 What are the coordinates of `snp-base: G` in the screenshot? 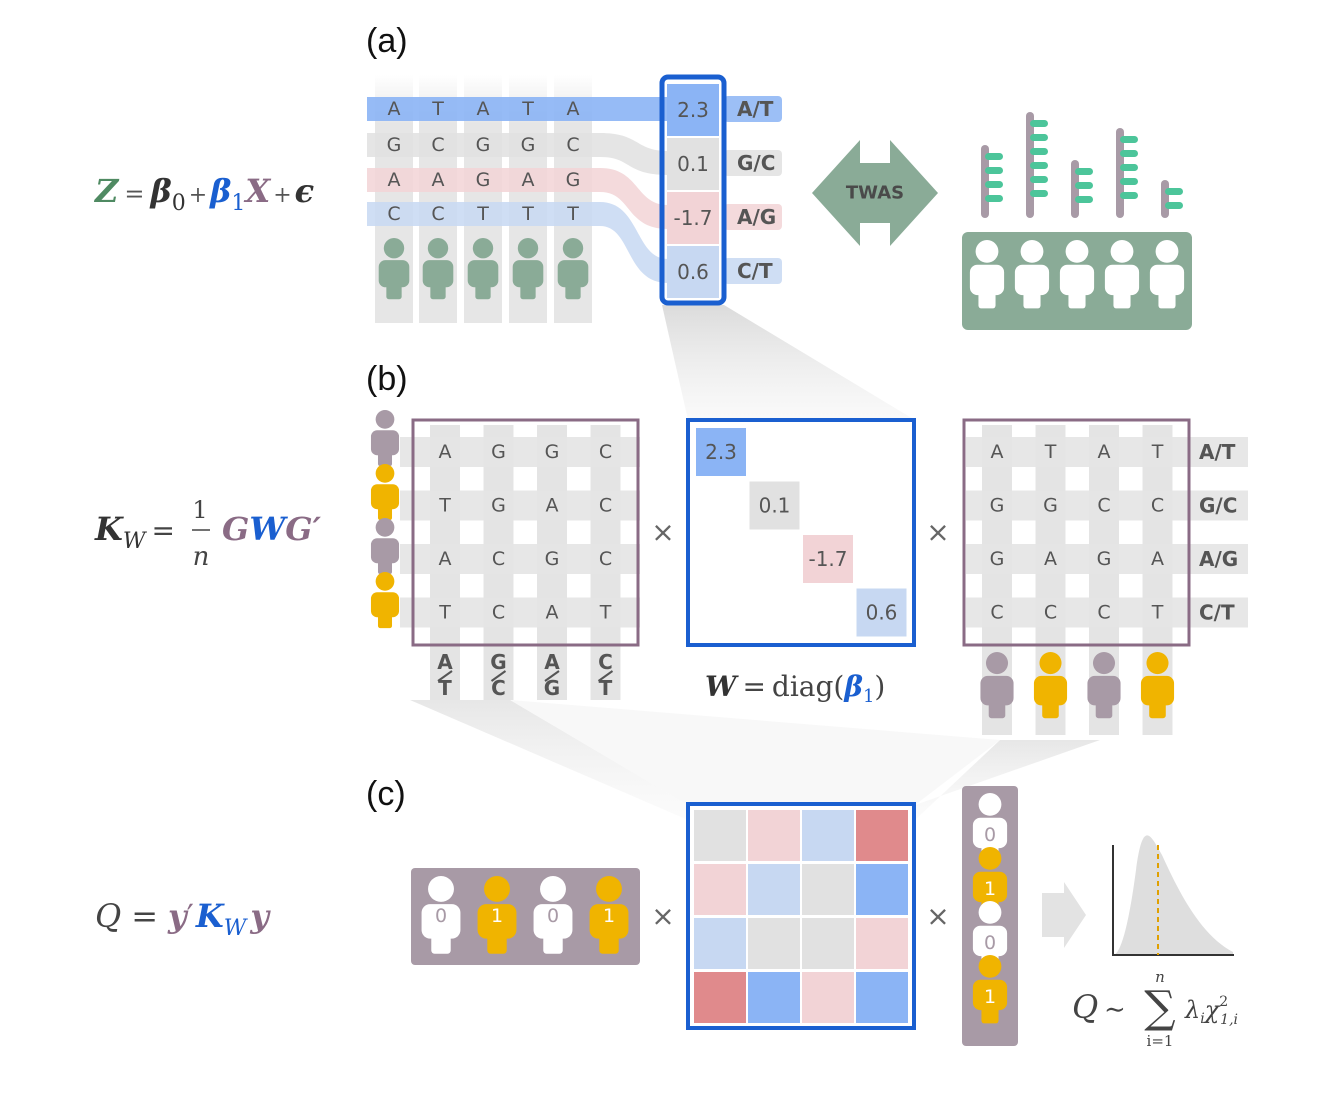 It's located at (483, 180).